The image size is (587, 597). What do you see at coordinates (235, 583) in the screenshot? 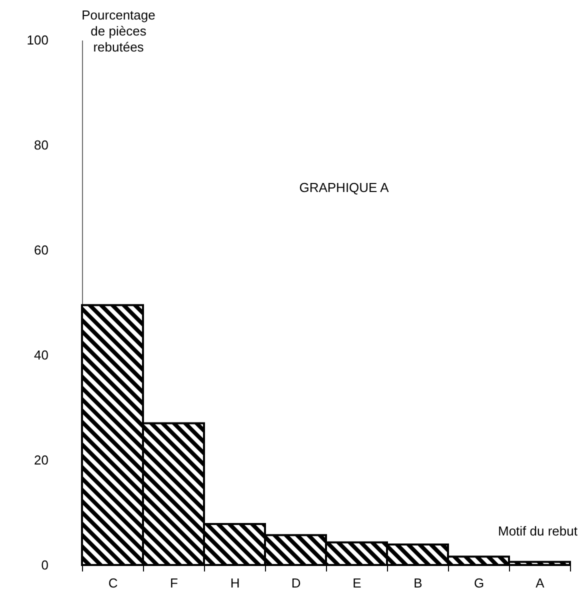
I see `x-tick-label: H` at bounding box center [235, 583].